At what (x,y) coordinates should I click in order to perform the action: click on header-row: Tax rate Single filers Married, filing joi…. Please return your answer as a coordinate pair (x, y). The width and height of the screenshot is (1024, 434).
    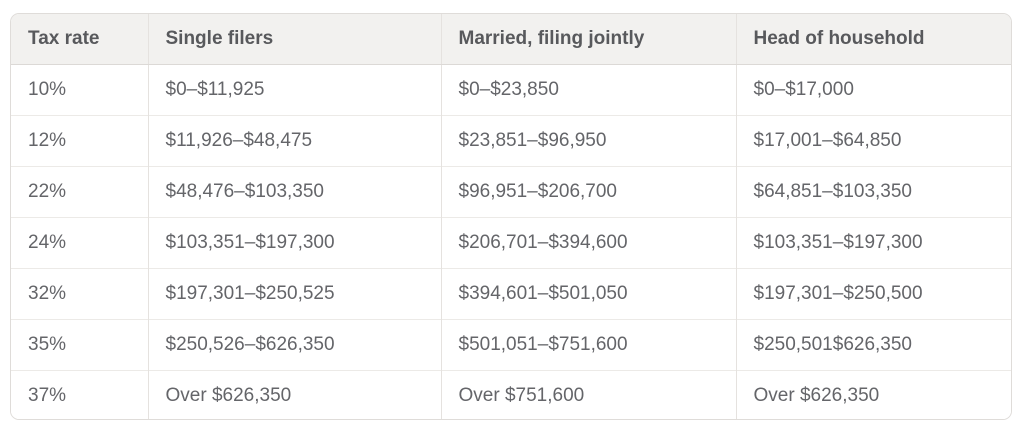
    Looking at the image, I should click on (511, 39).